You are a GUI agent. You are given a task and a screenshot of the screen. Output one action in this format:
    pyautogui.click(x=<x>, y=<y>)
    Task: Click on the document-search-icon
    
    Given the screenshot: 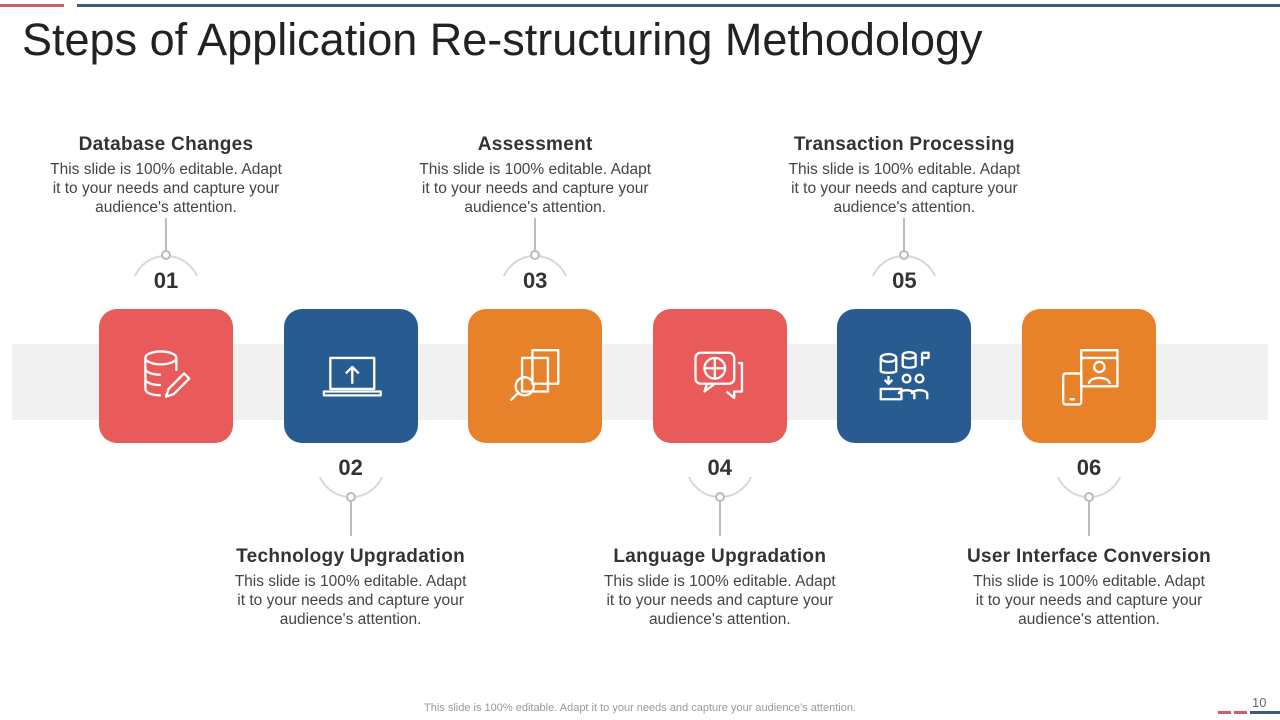 What is the action you would take?
    pyautogui.click(x=534, y=375)
    